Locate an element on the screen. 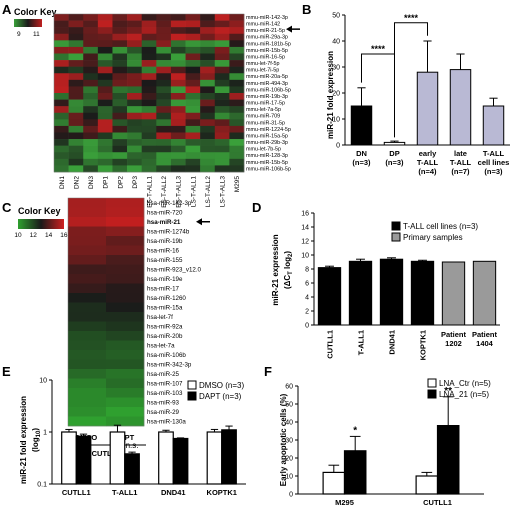  heatmap-row-label: mmu-miR-494-3p is located at coordinates (267, 84).